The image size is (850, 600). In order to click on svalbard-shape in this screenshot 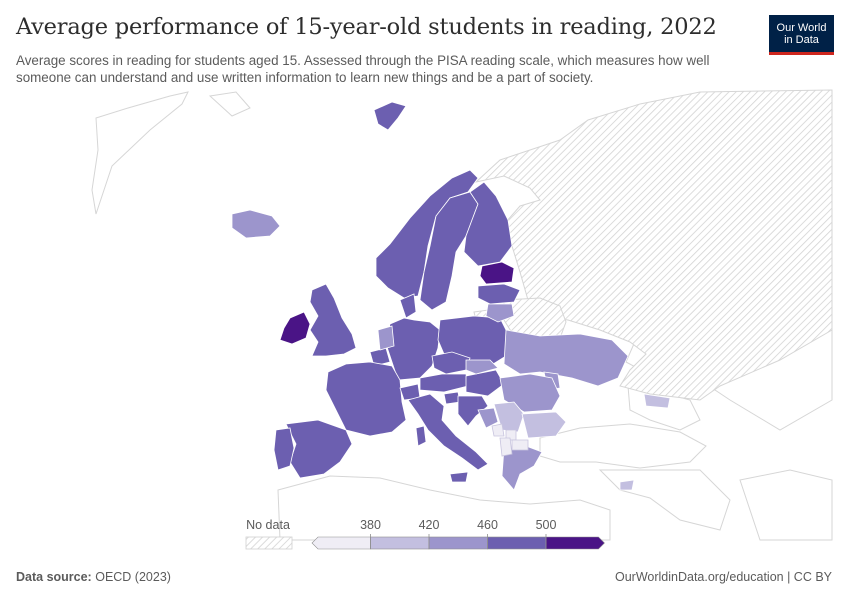, I will do `click(390, 116)`.